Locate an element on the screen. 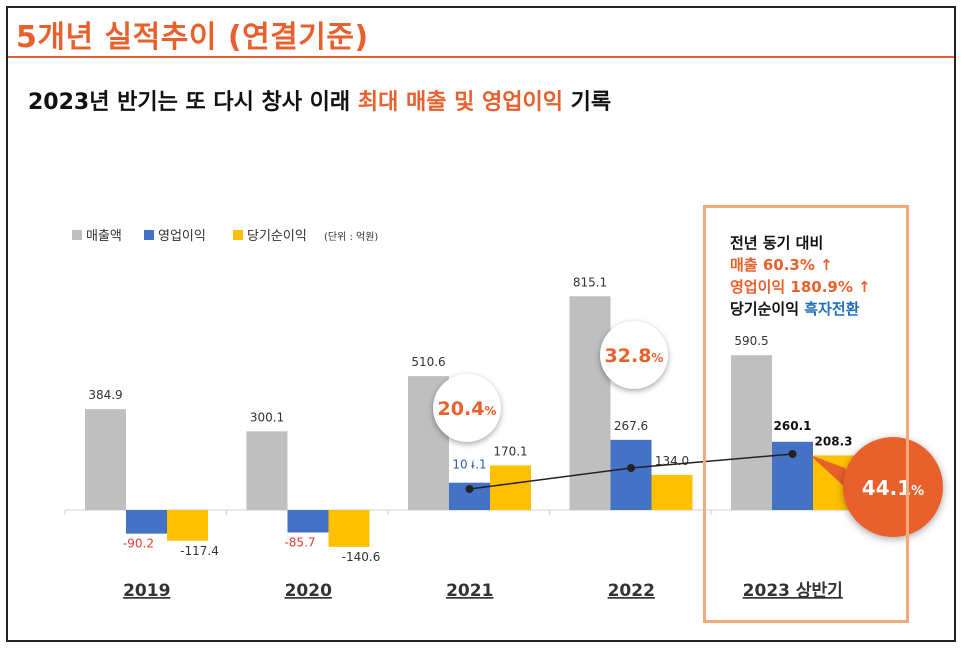  margin-callout-2023-bubble is located at coordinates (893, 487).